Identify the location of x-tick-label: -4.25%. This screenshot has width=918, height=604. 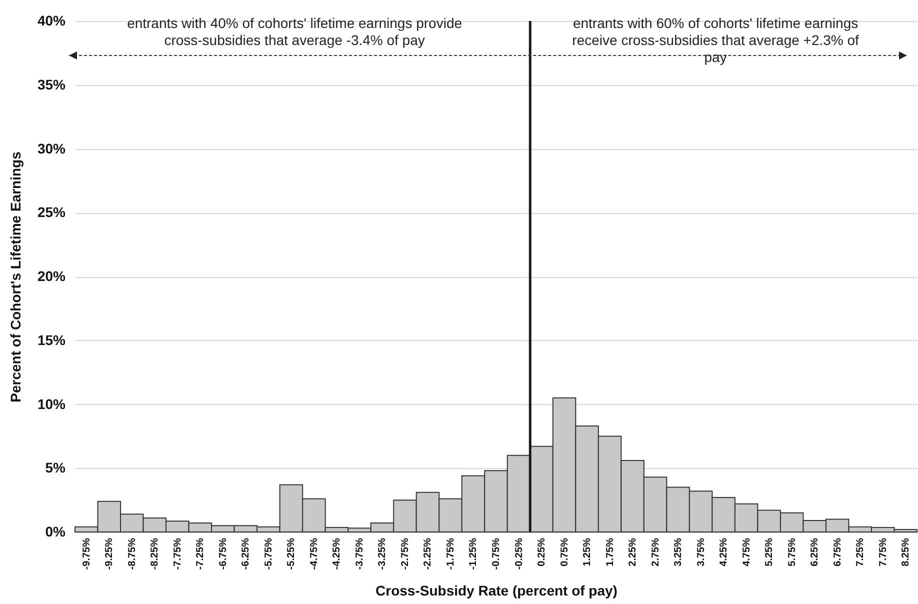
(337, 554).